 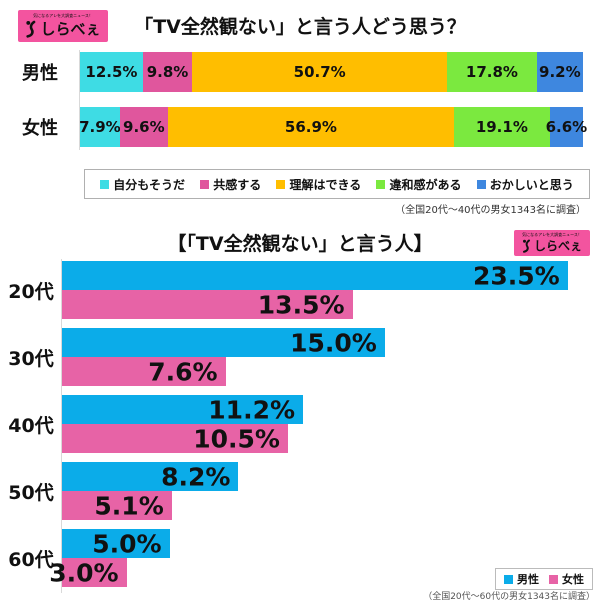 I want to click on survey-note-bottom: （全国20代～60代の男女1343名に調査）, so click(x=509, y=596).